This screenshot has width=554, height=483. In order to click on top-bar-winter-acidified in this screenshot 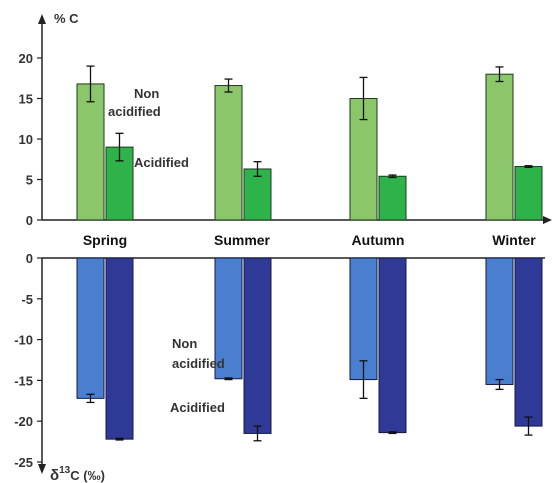, I will do `click(528, 193)`.